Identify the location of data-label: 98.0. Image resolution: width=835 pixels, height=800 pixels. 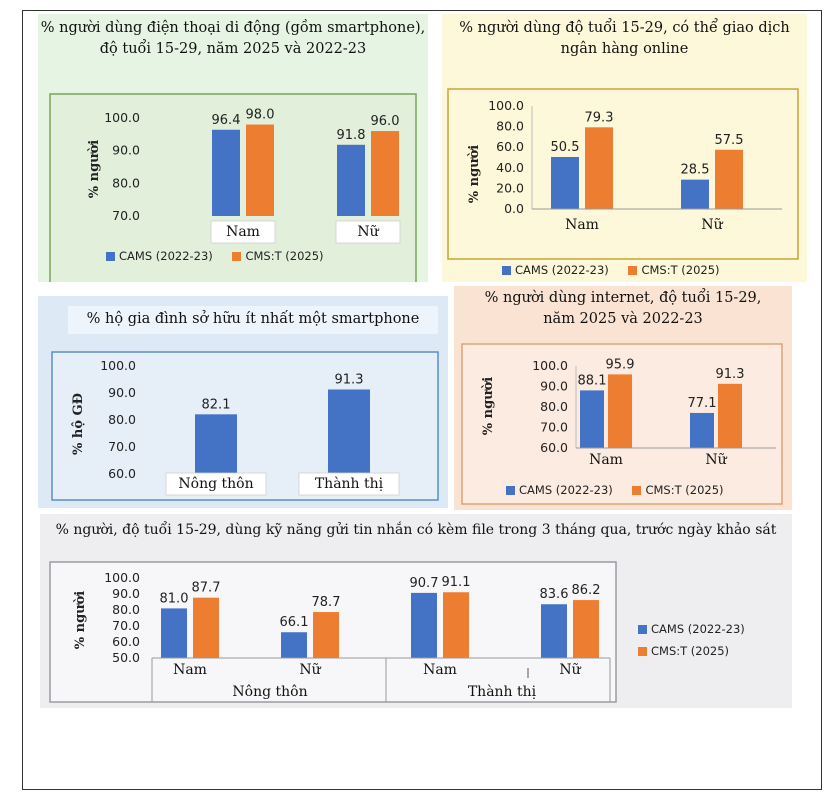
(260, 115).